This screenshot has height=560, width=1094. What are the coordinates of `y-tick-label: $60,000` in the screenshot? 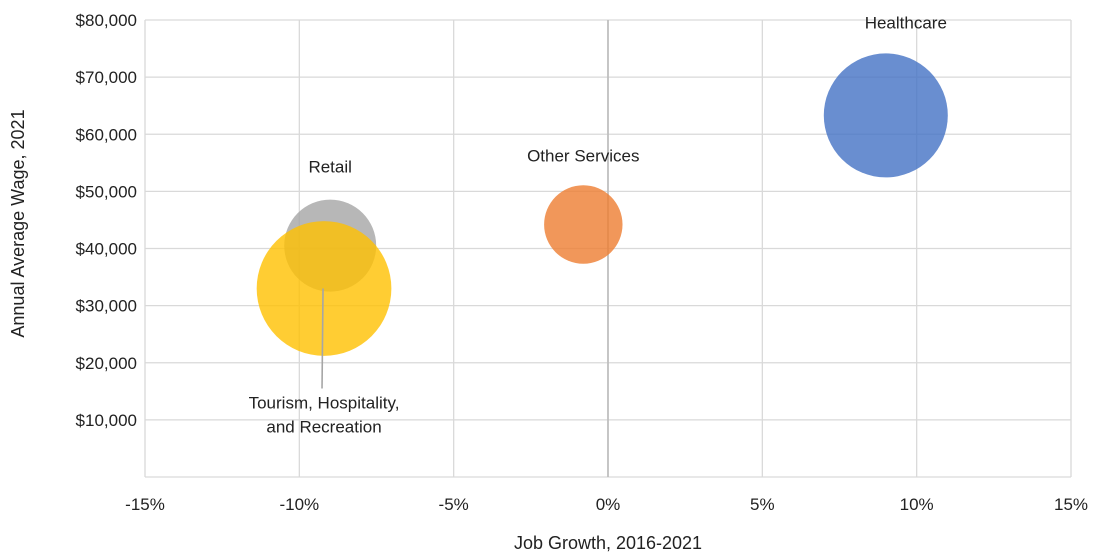 It's located at (106, 134).